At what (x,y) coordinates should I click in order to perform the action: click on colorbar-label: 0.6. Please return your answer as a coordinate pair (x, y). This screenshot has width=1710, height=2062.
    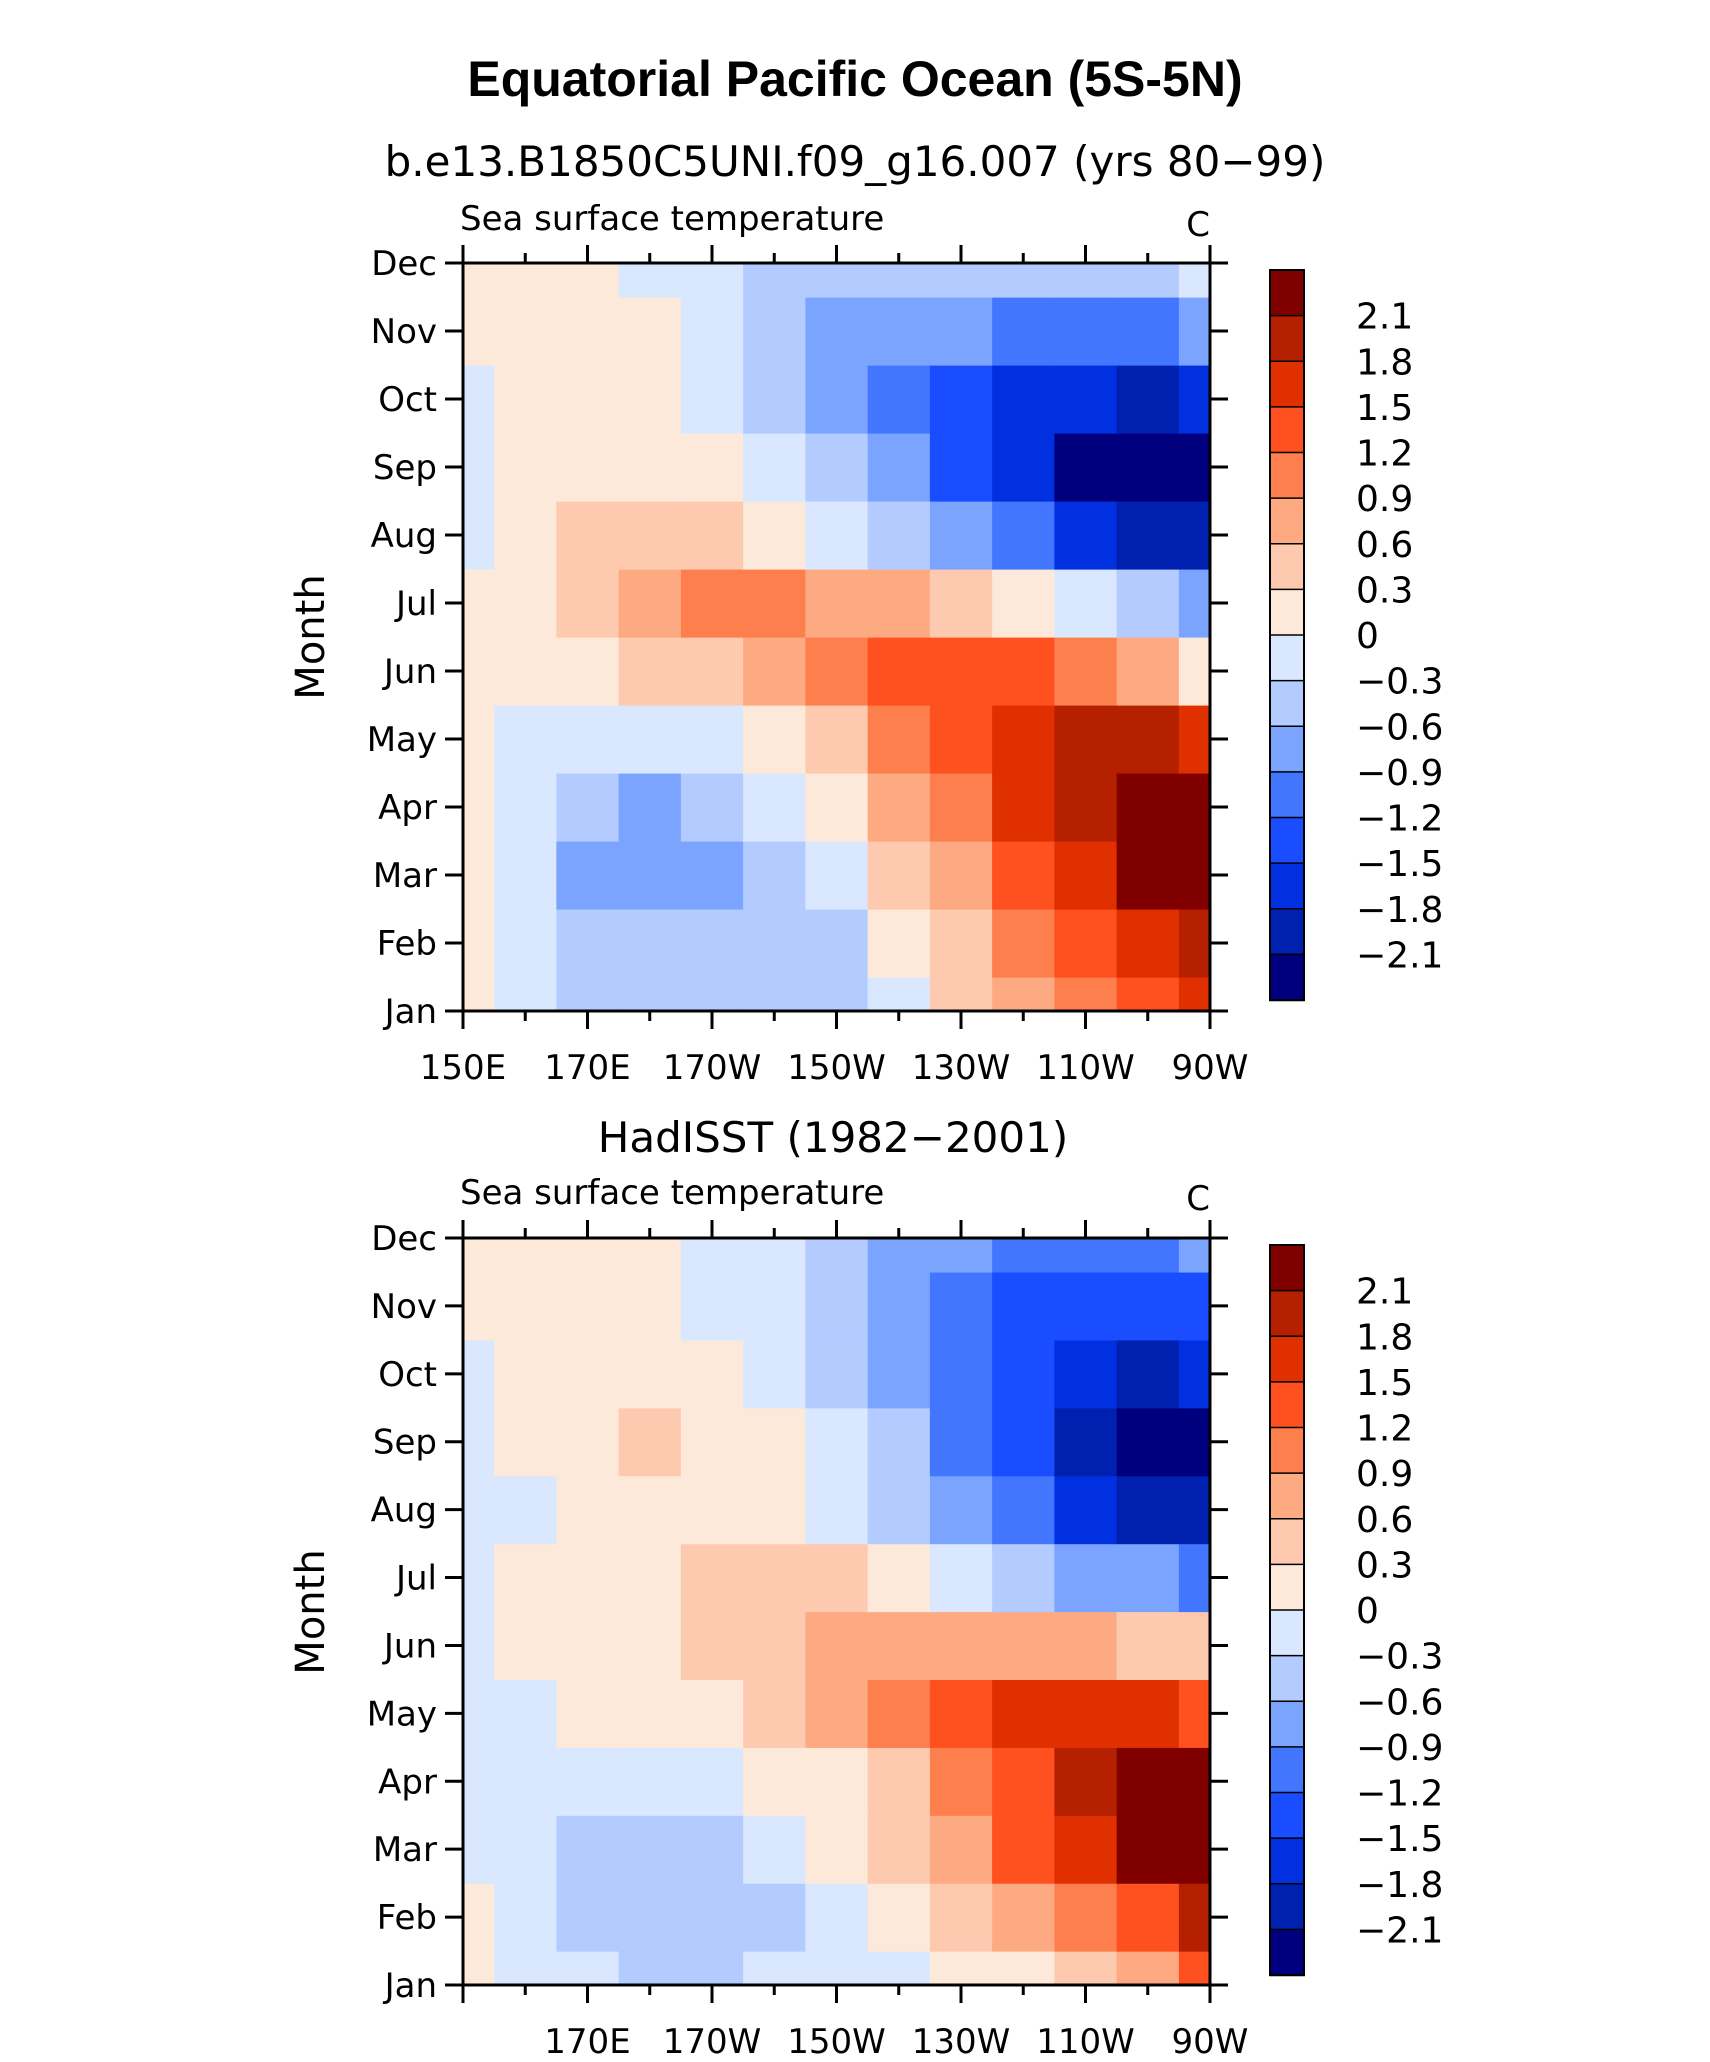
    Looking at the image, I should click on (1384, 1520).